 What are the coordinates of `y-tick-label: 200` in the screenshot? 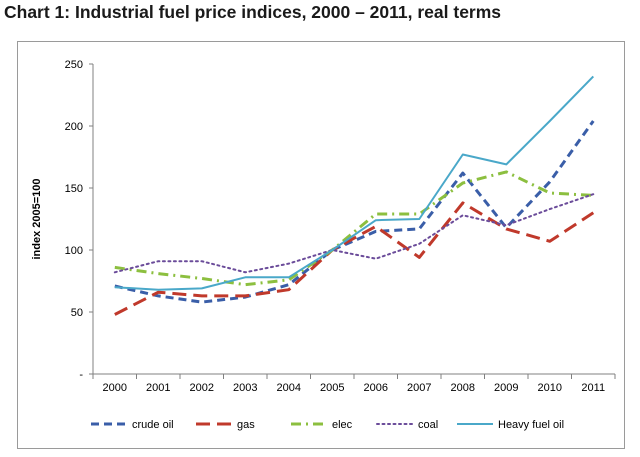 It's located at (74, 127).